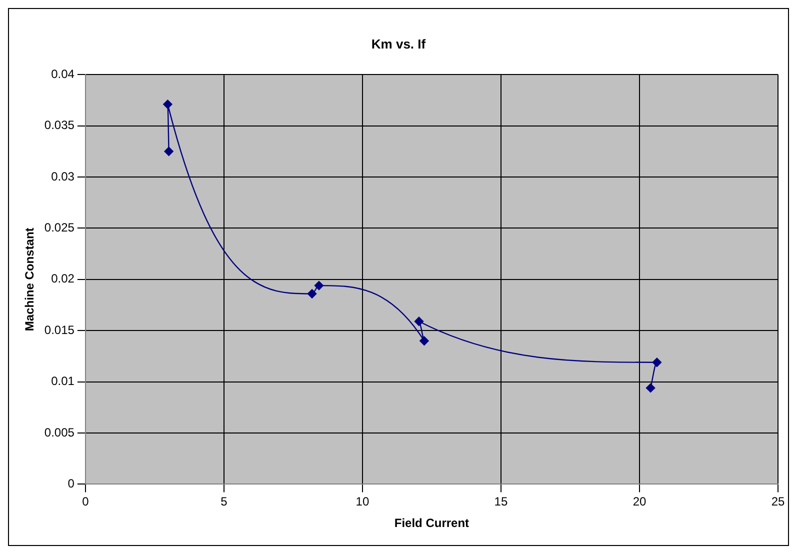 The height and width of the screenshot is (554, 797). Describe the element at coordinates (639, 501) in the screenshot. I see `x-tick-label: 20` at that location.